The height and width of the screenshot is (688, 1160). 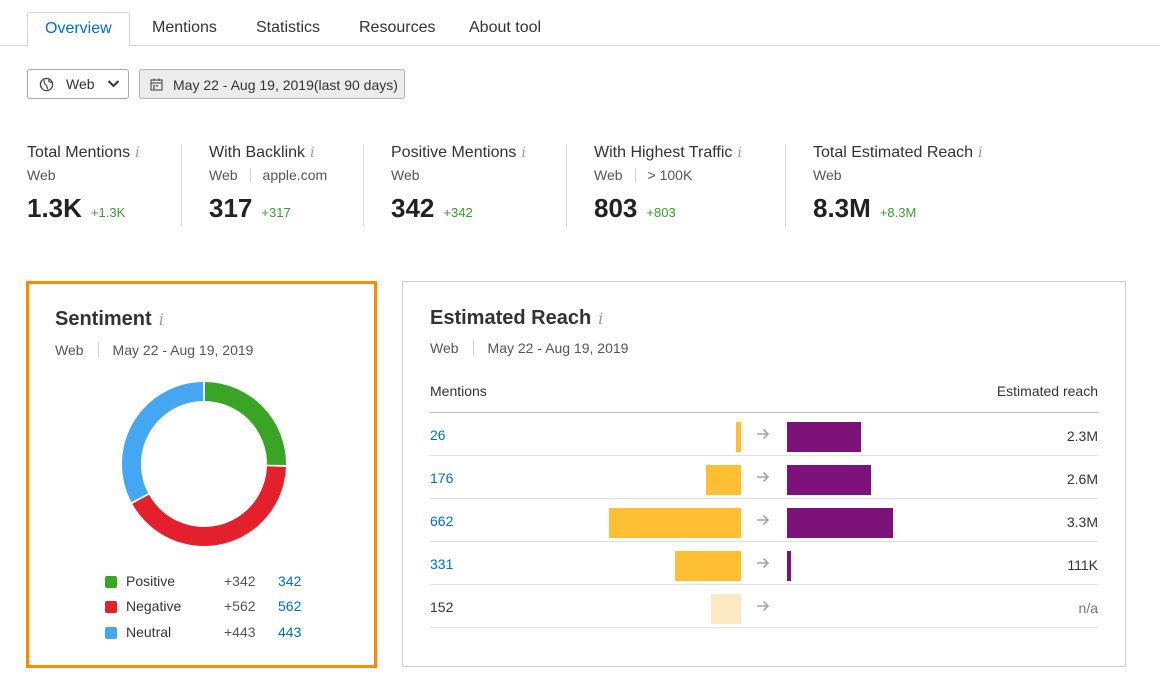 I want to click on tab-resources: Resources, so click(x=397, y=27).